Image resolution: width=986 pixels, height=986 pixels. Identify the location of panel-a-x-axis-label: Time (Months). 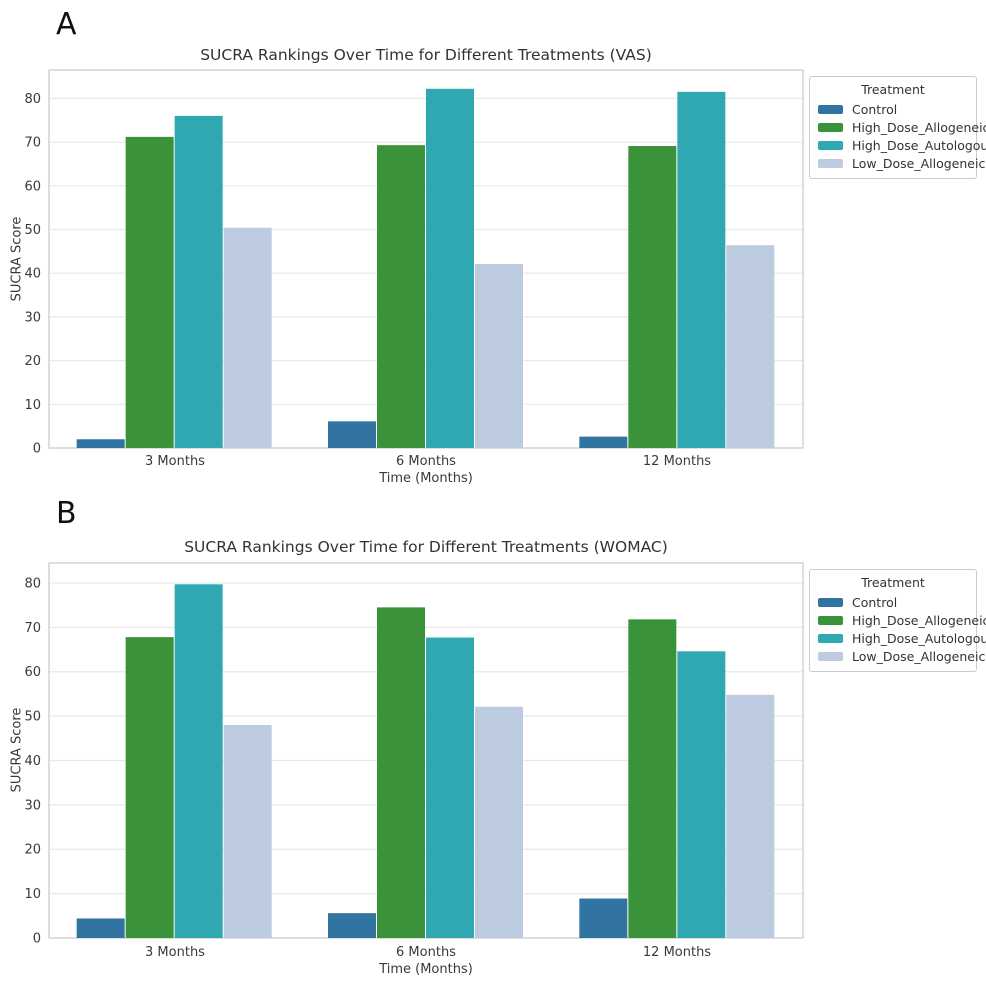
(426, 478).